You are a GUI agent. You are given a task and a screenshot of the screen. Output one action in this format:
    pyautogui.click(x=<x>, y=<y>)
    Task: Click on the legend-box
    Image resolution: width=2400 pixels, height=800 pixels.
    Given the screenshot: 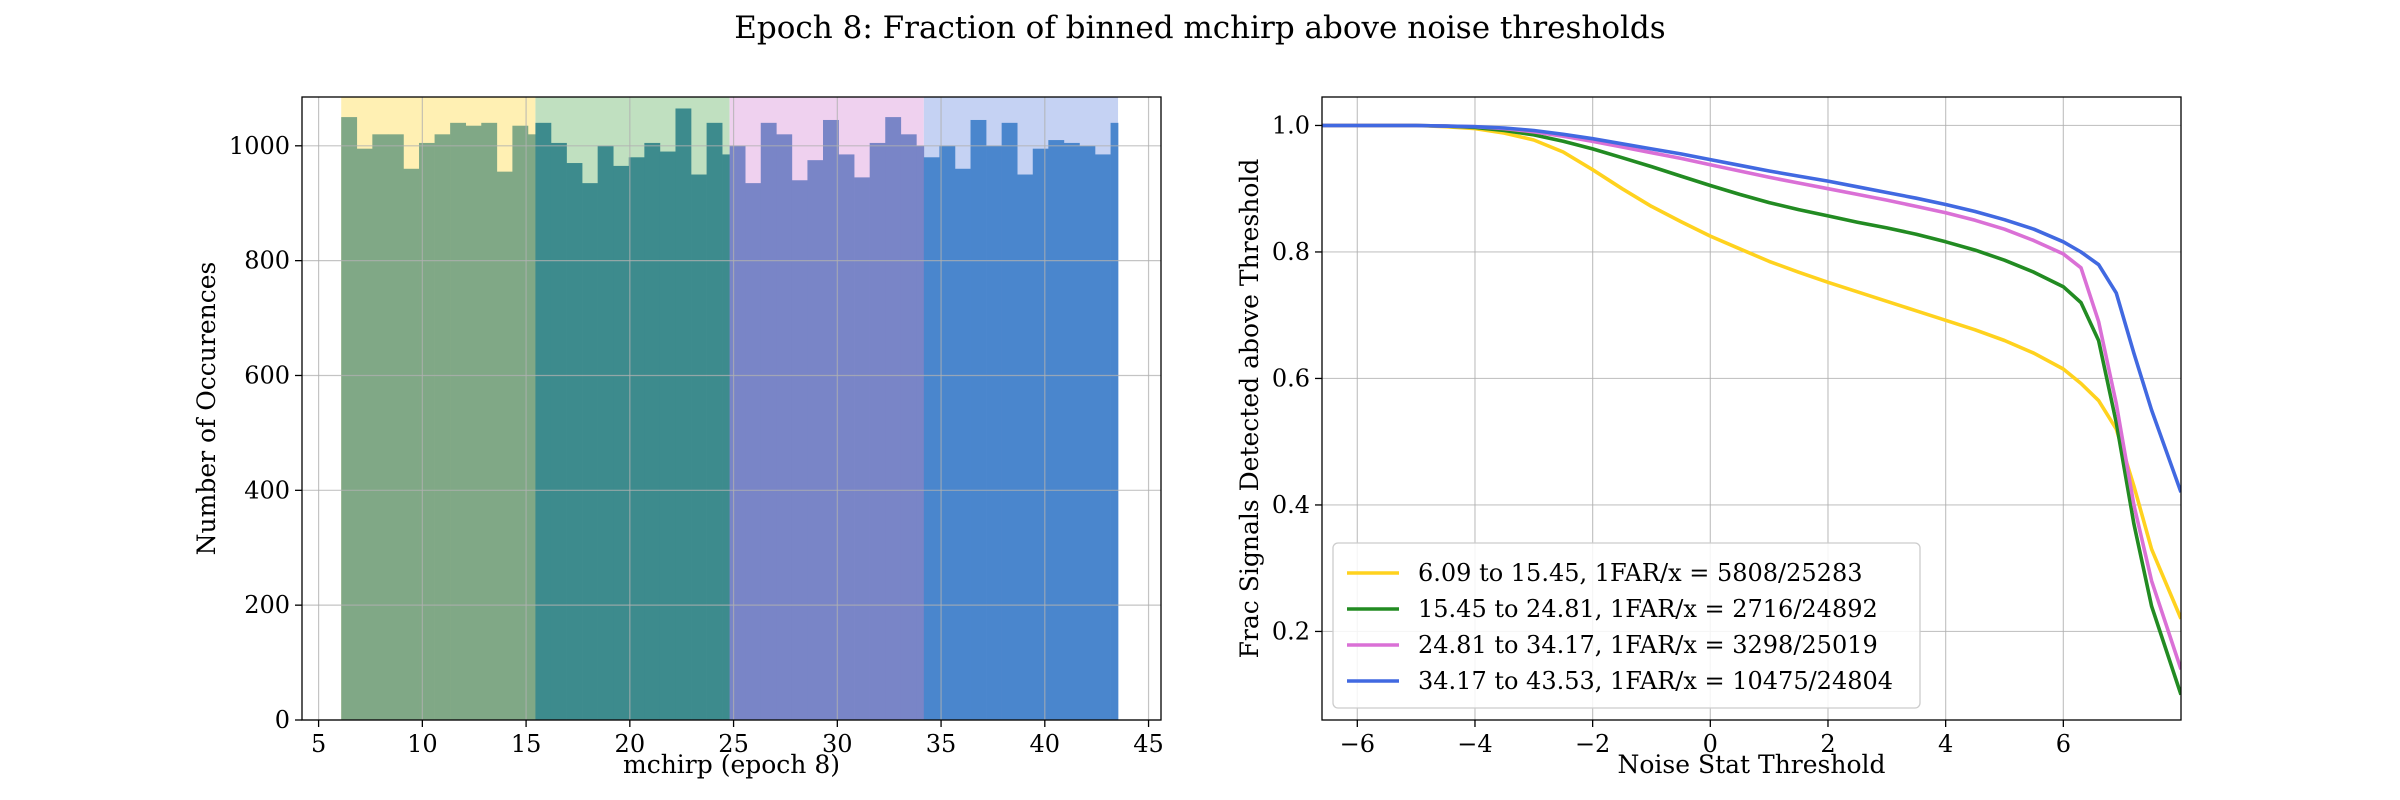 What is the action you would take?
    pyautogui.click(x=1626, y=625)
    